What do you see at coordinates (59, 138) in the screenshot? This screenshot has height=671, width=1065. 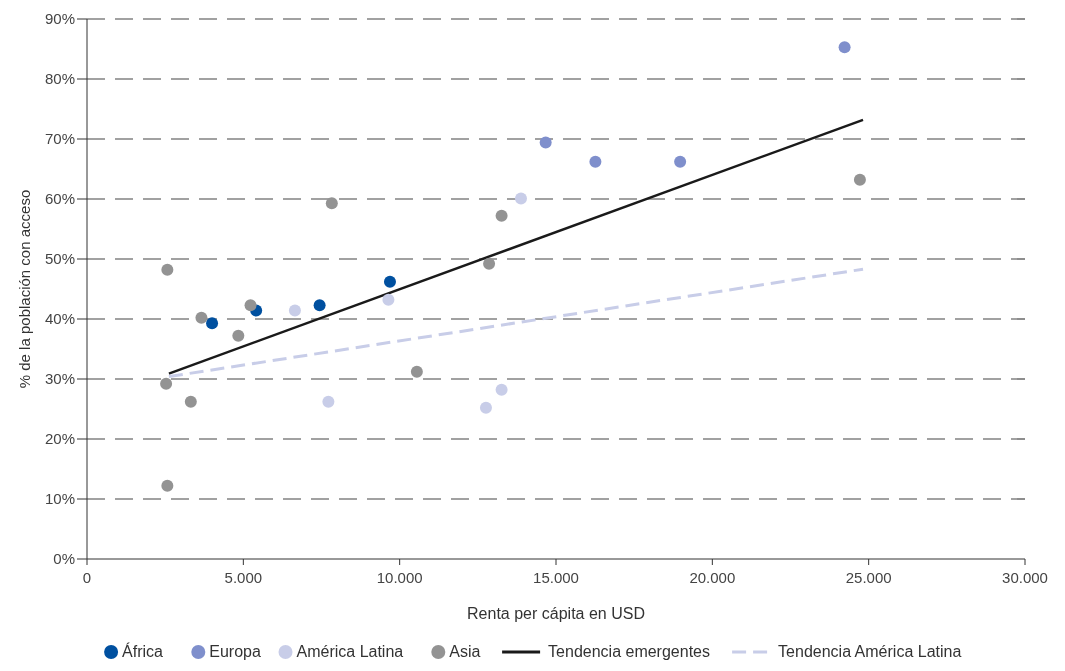 I see `y-tick-label: 70%` at bounding box center [59, 138].